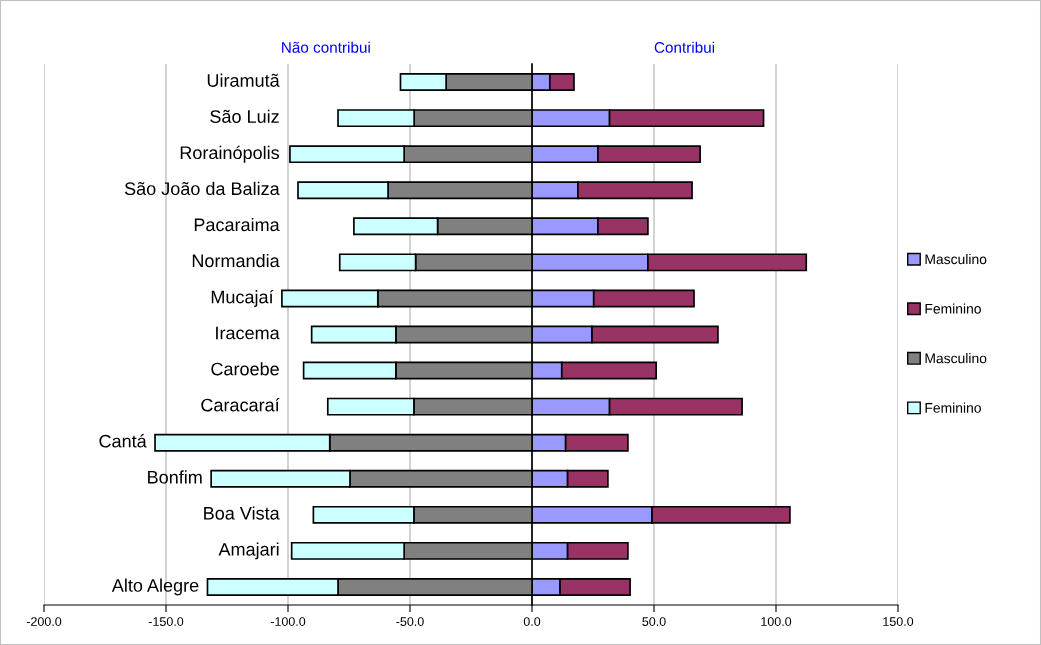 The height and width of the screenshot is (645, 1041). Describe the element at coordinates (166, 621) in the screenshot. I see `x-tick-label: -150.0` at that location.